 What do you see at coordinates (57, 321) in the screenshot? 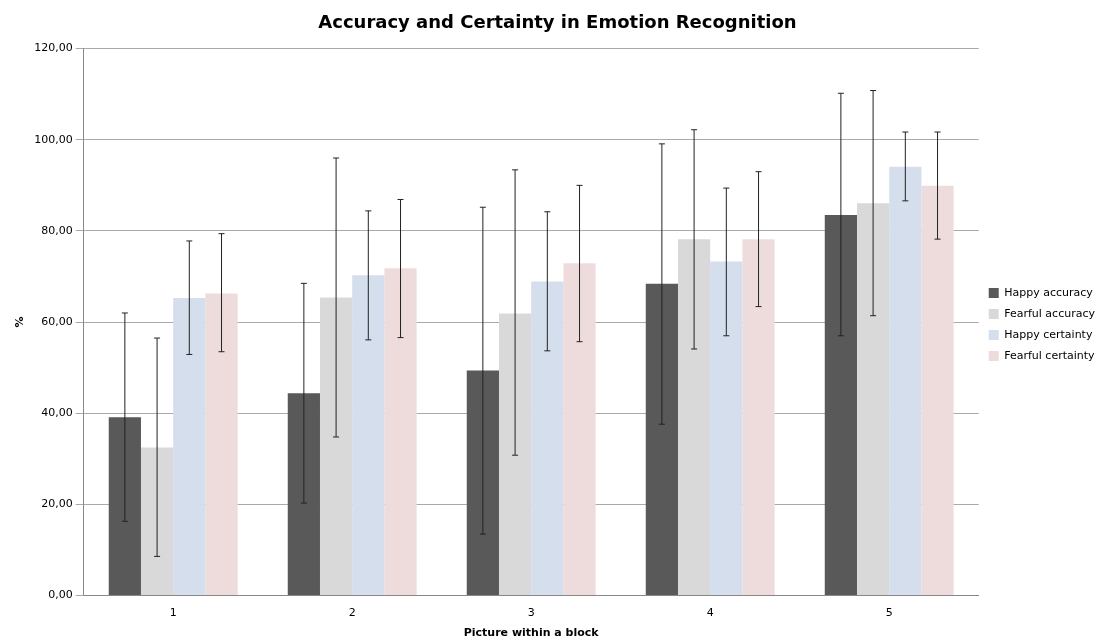
I see `y-tick-label: 60,00` at bounding box center [57, 321].